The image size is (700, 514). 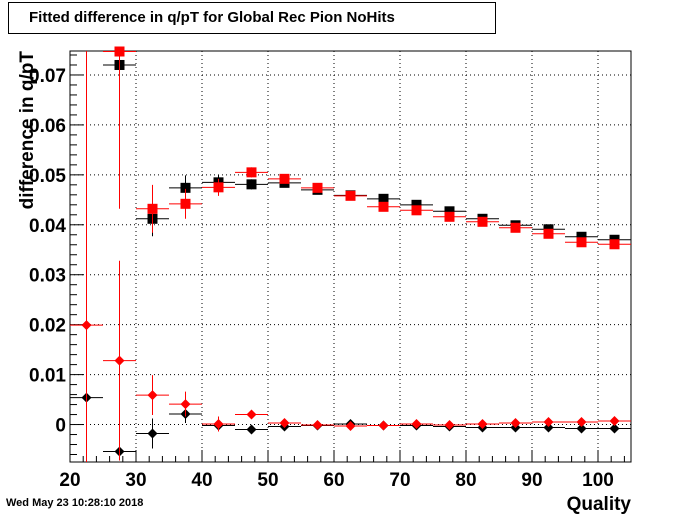 What do you see at coordinates (47, 126) in the screenshot?
I see `y-tick-label: 0.06` at bounding box center [47, 126].